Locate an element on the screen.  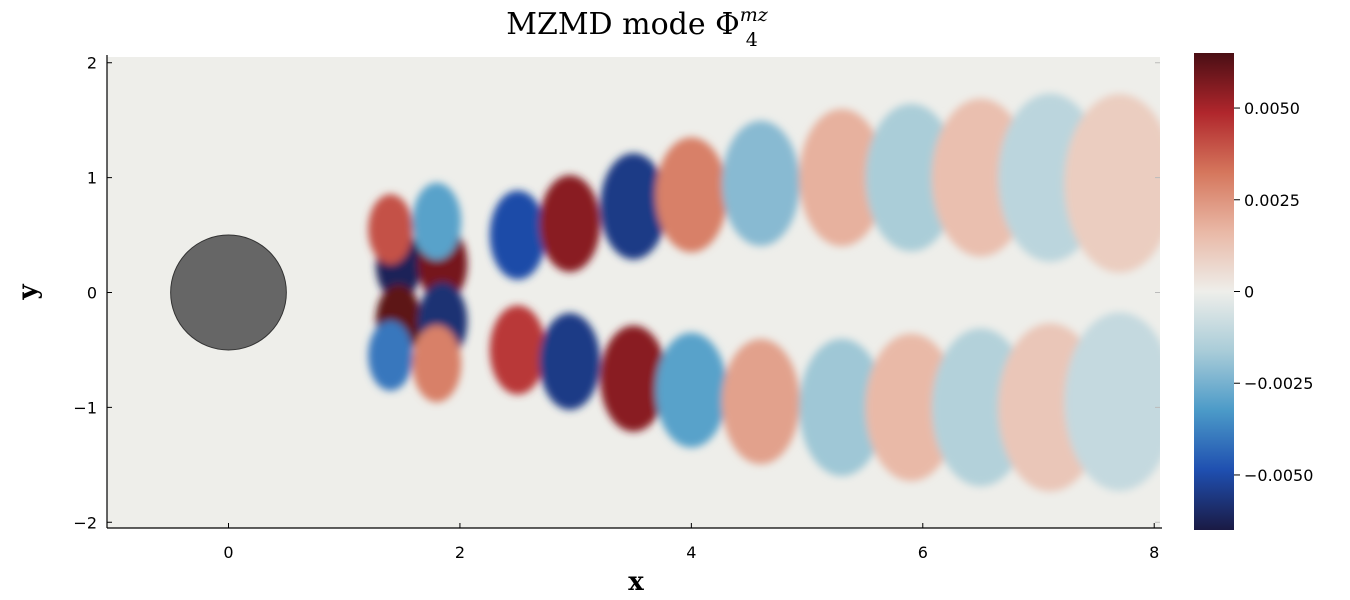
cylinder-obstacle is located at coordinates (228, 292).